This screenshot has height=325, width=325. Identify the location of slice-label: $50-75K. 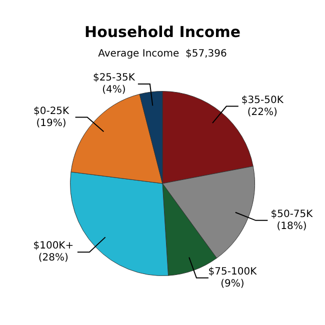
(292, 214).